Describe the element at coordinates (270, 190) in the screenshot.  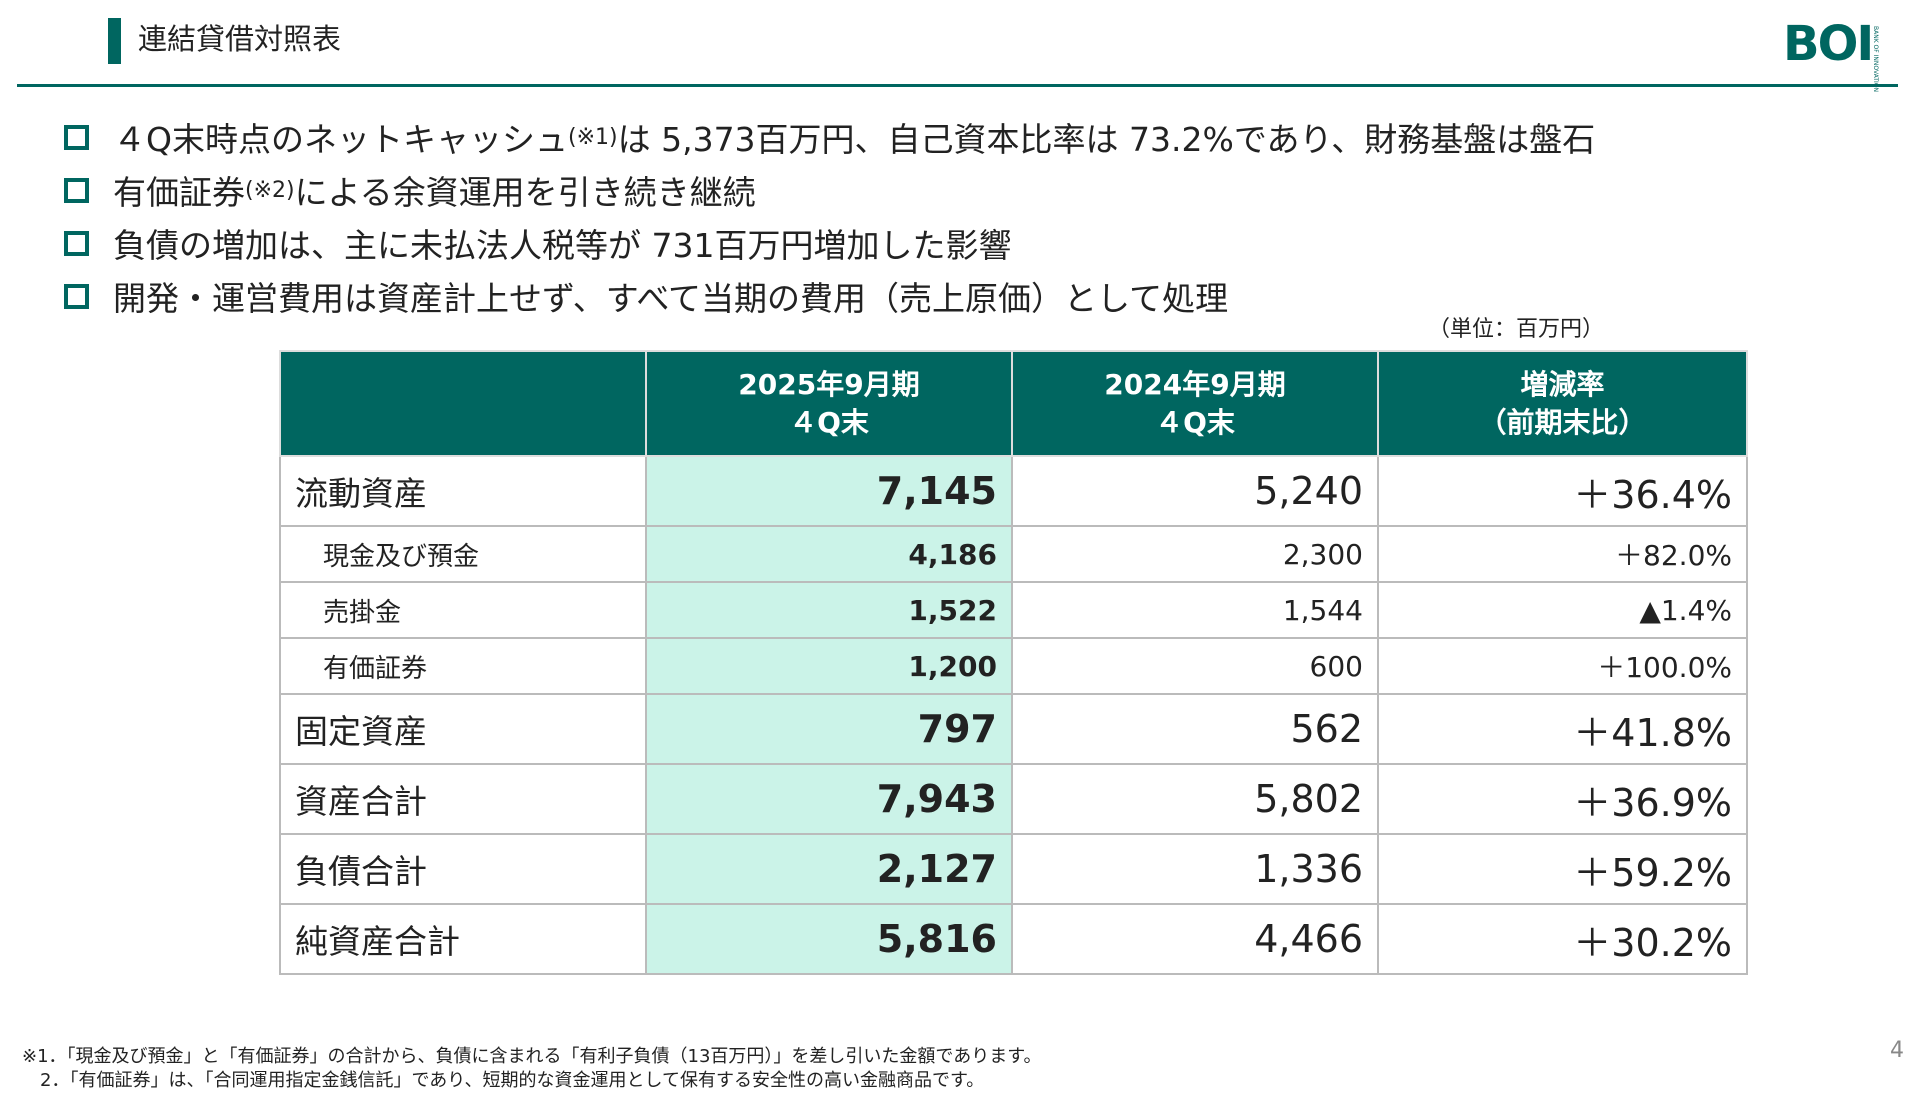
I see `bullet-note: (※2)` at that location.